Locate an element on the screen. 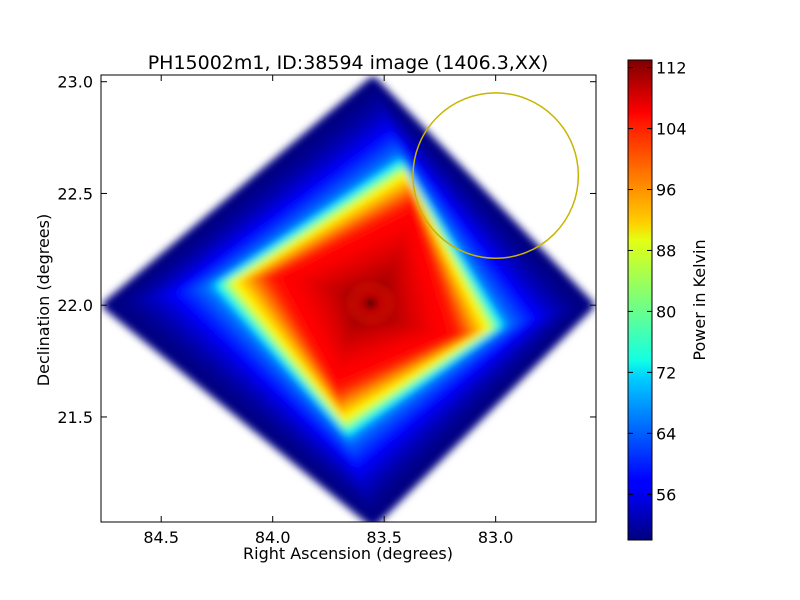  colorbar-tick-label: 112 is located at coordinates (671, 68).